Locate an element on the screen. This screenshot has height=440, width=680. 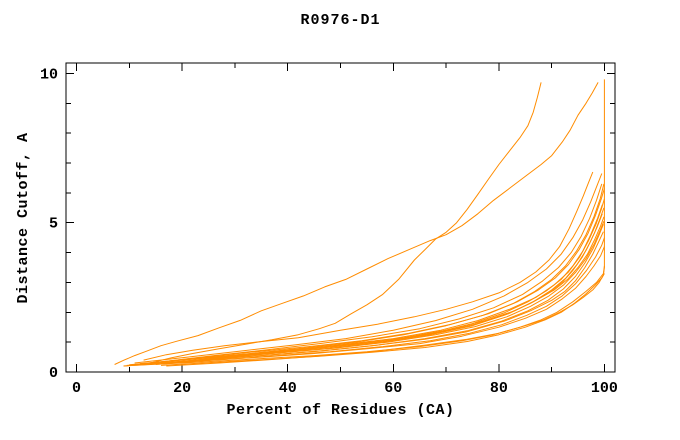
model-curve is located at coordinates (382, 319).